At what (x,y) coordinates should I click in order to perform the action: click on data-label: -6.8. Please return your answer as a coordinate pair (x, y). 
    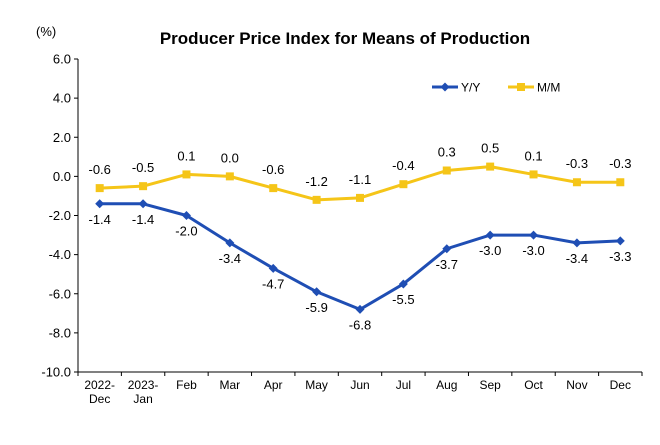
    Looking at the image, I should click on (360, 324).